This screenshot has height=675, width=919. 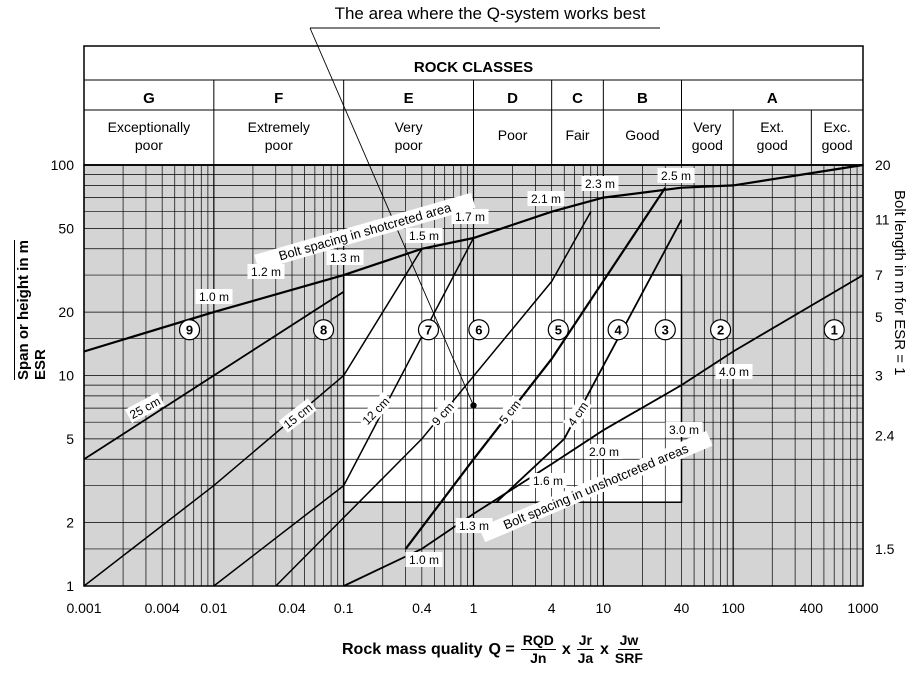 What do you see at coordinates (474, 608) in the screenshot?
I see `x-tick-label: 1` at bounding box center [474, 608].